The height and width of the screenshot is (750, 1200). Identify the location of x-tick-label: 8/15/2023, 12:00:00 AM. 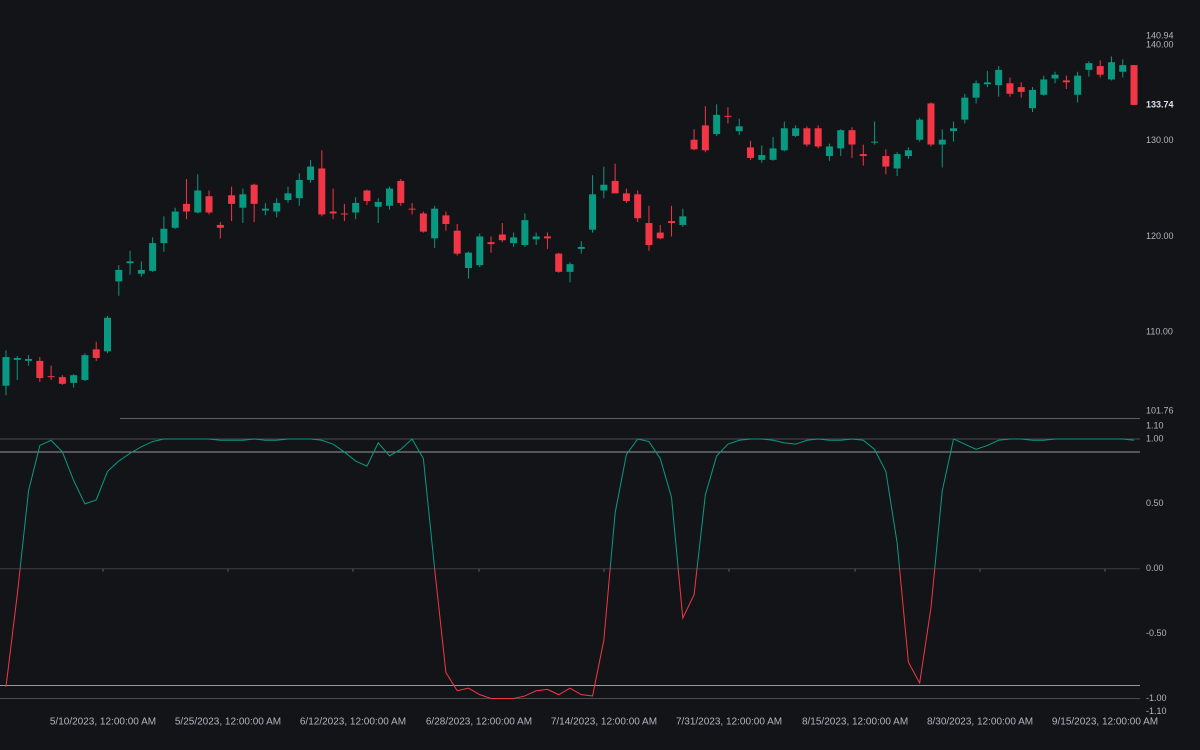
(855, 722).